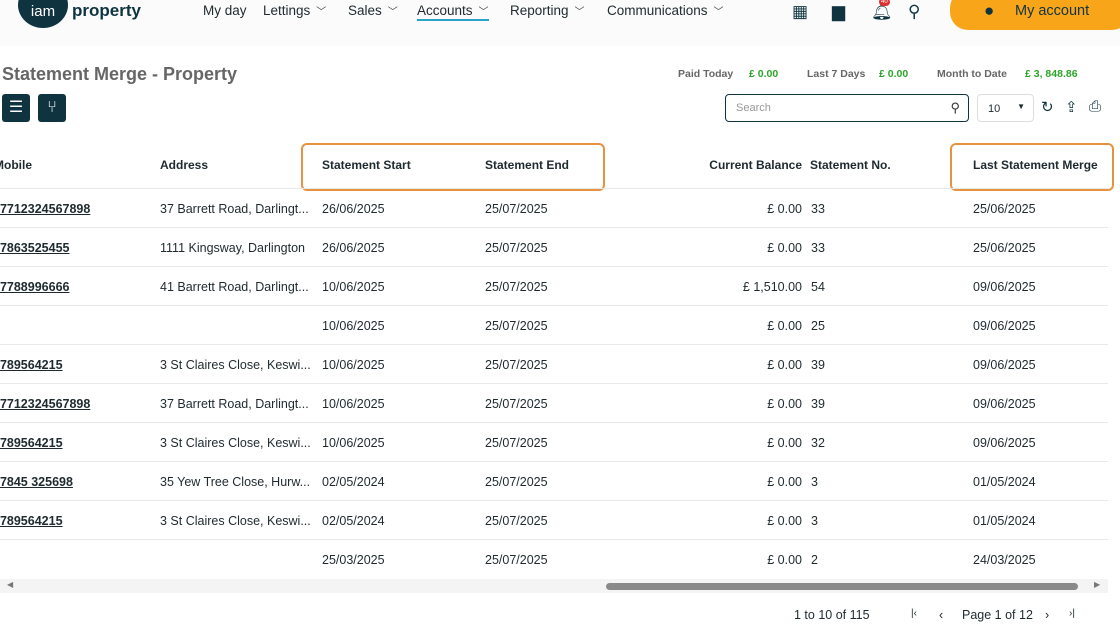  I want to click on scroll-left-icon: ◀, so click(10, 584).